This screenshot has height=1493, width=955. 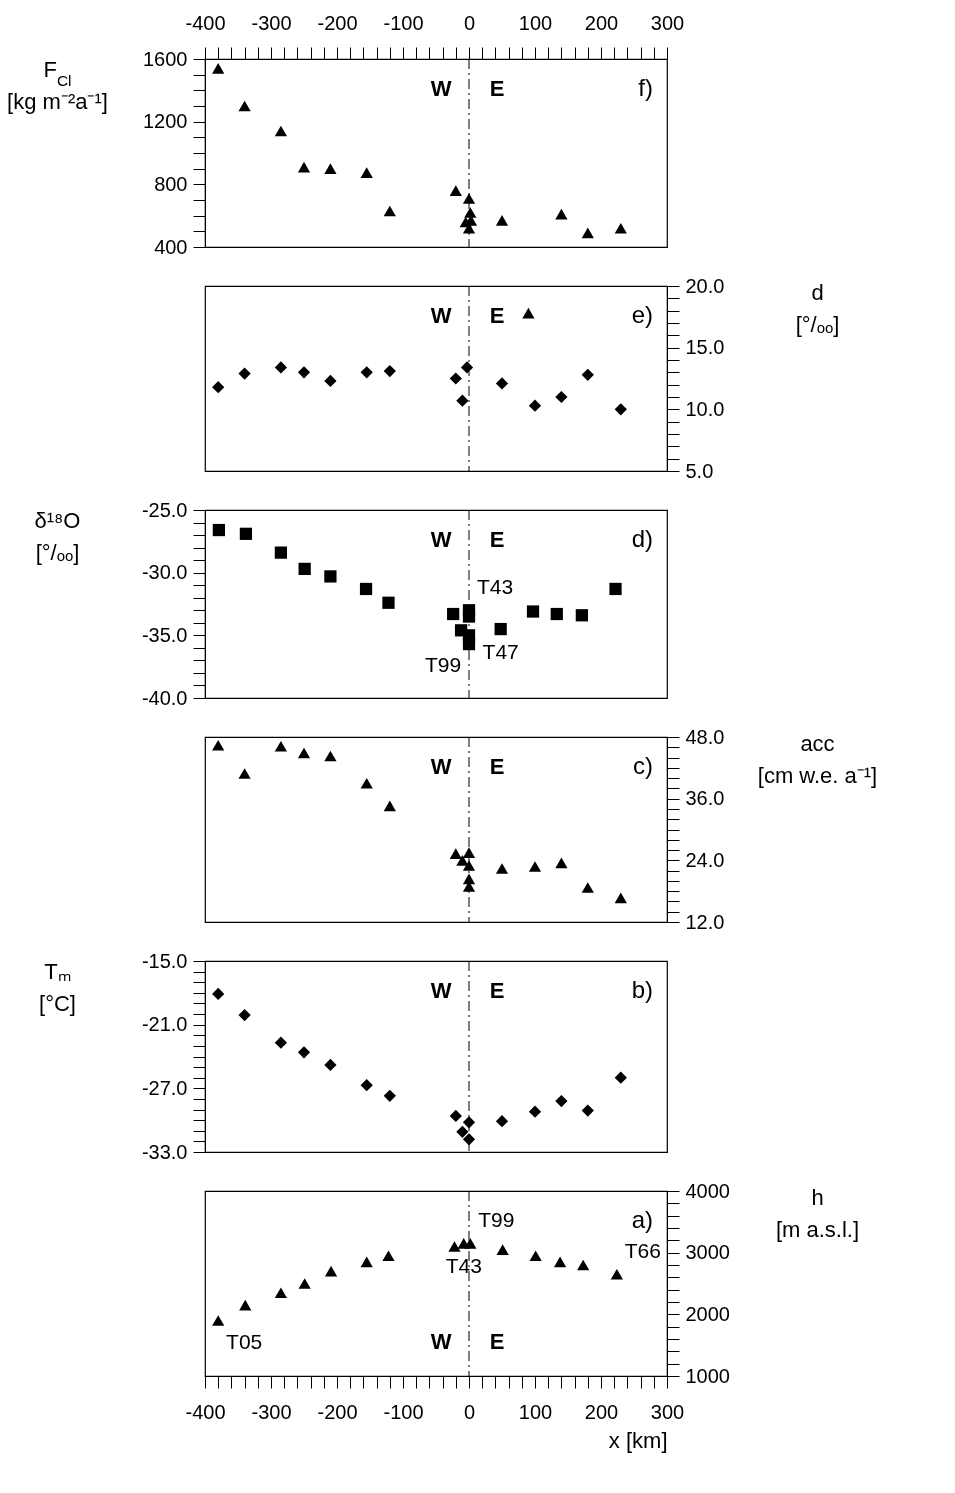 What do you see at coordinates (645, 87) in the screenshot?
I see `annotation: f)` at bounding box center [645, 87].